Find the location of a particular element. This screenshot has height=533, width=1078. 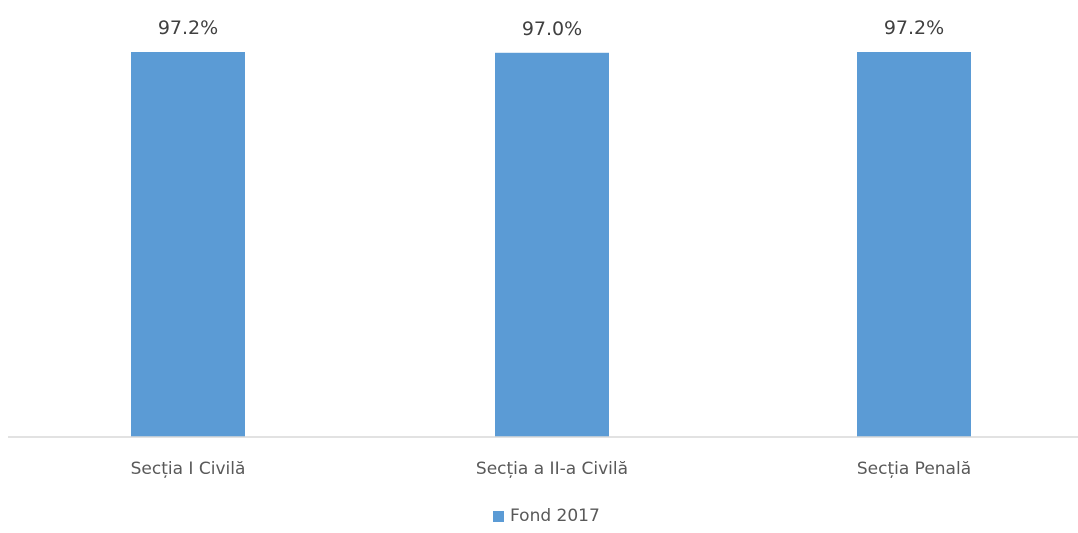

data-label: 97.0% is located at coordinates (552, 29).